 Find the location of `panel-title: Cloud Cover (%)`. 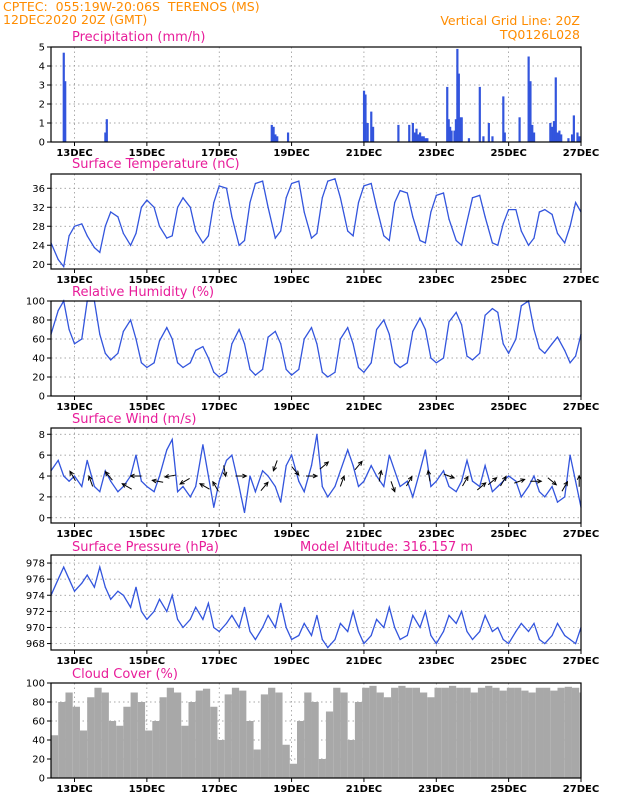

panel-title: Cloud Cover (%) is located at coordinates (125, 674).